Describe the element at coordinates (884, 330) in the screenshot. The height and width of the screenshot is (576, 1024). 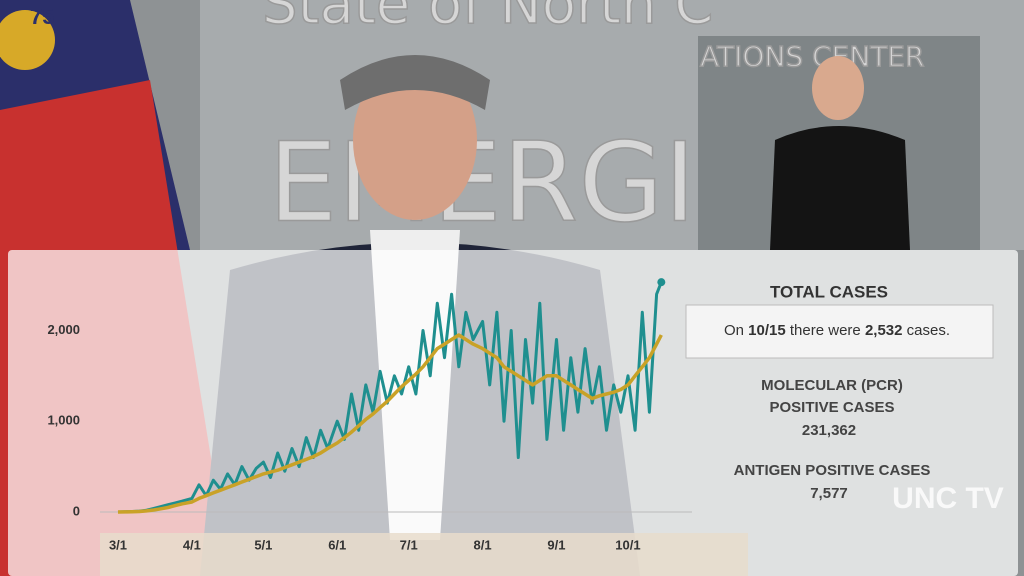
I see `note-count: 2,532` at that location.